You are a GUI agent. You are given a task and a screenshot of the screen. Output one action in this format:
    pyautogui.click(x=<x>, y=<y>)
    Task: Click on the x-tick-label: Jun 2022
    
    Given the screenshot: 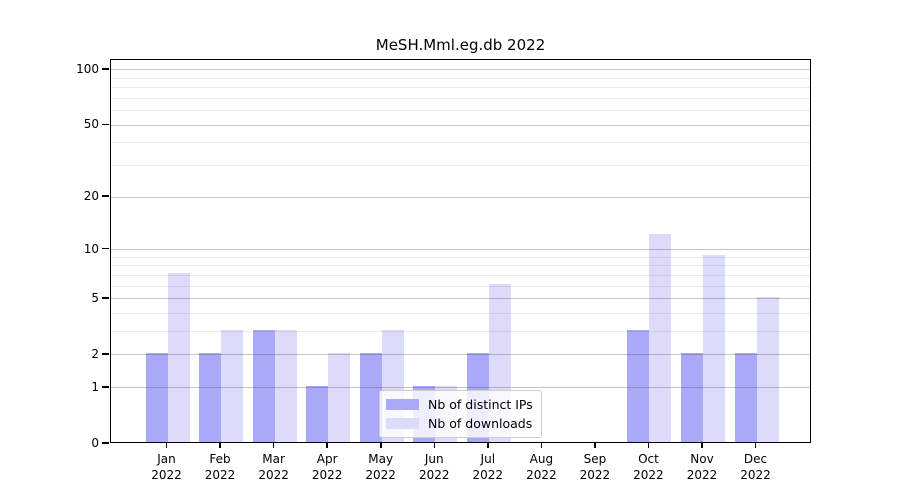 What is the action you would take?
    pyautogui.click(x=434, y=467)
    